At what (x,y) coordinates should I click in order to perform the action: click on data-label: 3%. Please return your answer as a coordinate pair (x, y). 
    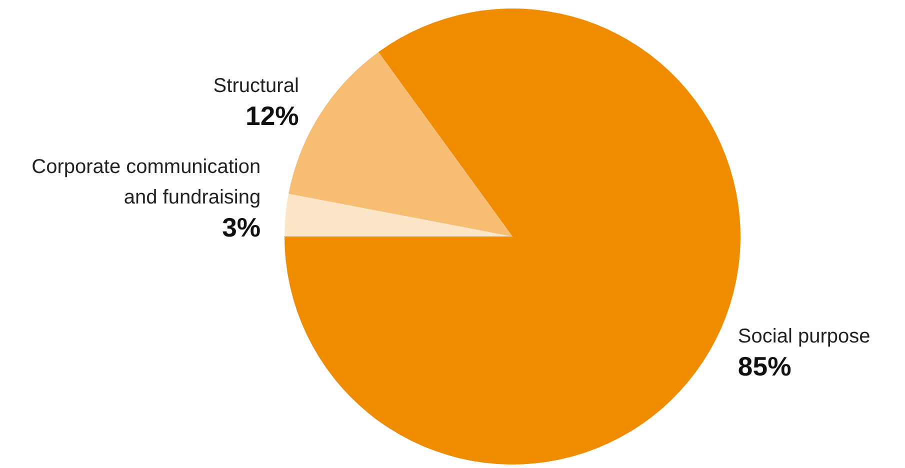
    Looking at the image, I should click on (241, 227).